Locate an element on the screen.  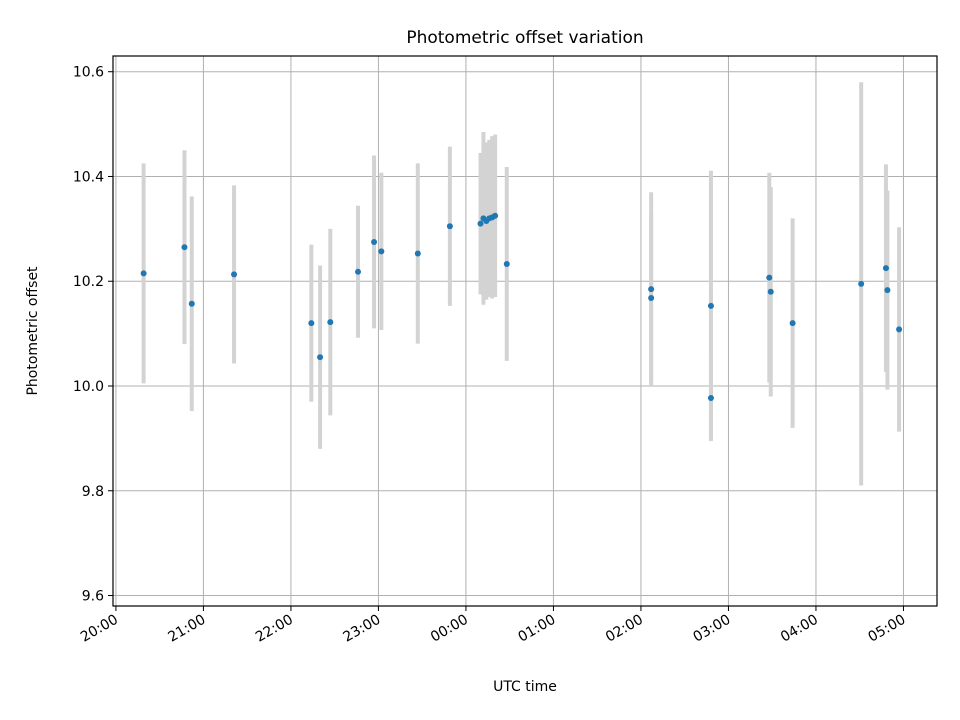
y-tick-label: 10.2 is located at coordinates (88, 282).